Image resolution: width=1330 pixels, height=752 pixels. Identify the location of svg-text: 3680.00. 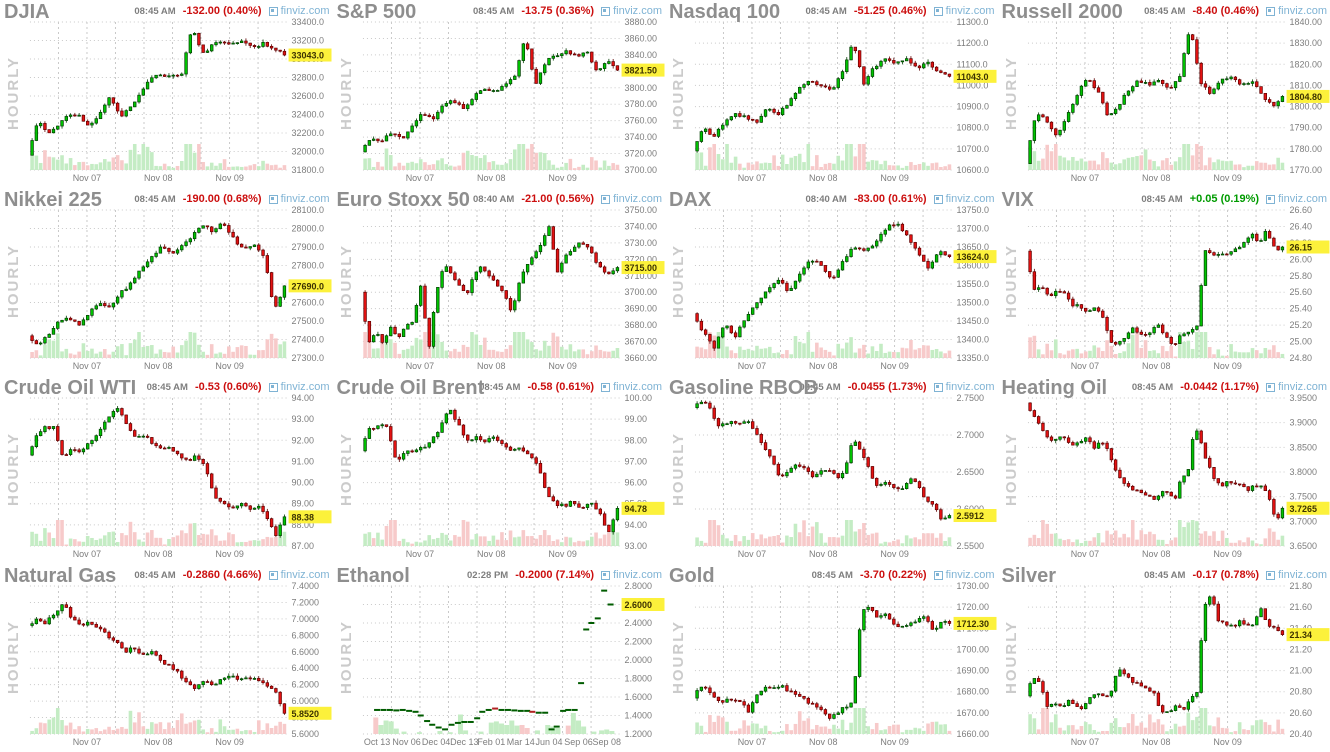
(640, 325).